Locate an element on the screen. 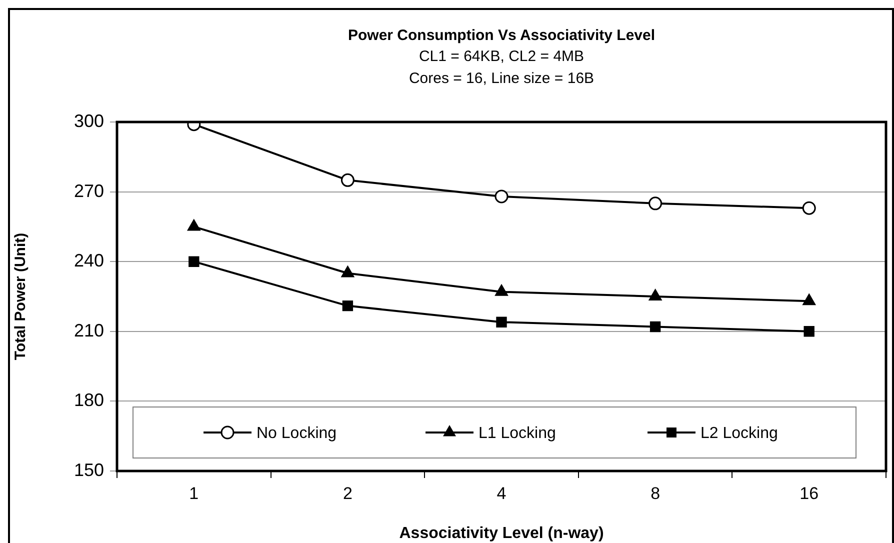 The image size is (894, 543). y-tick-label: 180 is located at coordinates (89, 400).